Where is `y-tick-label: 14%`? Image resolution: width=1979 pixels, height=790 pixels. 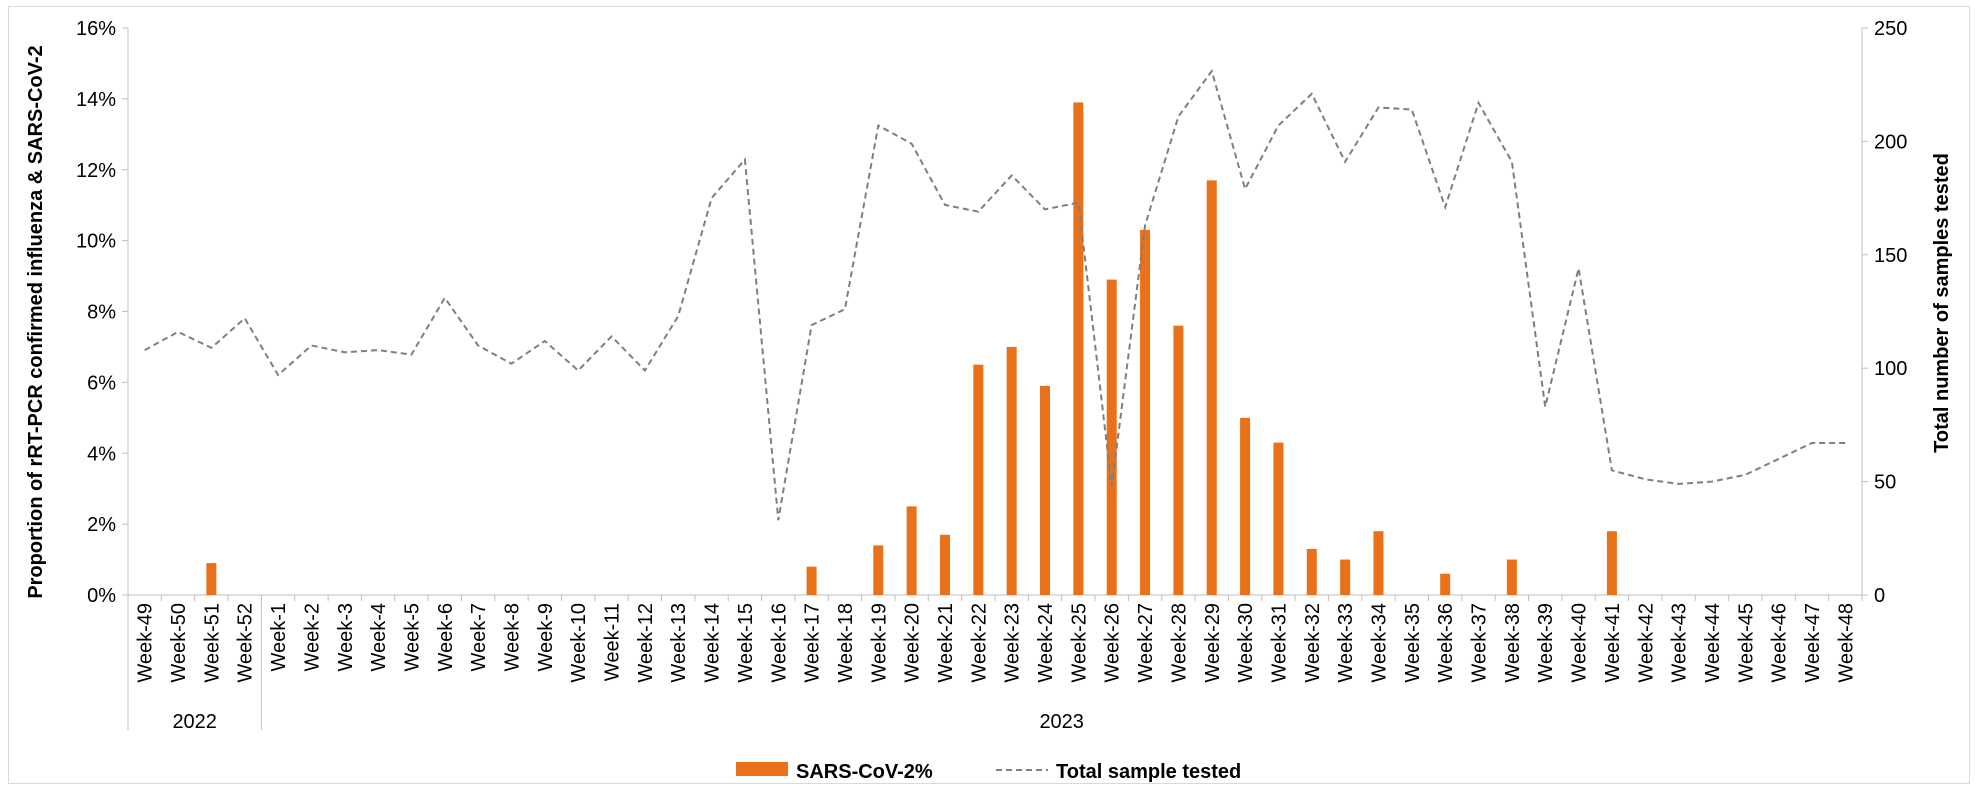
y-tick-label: 14% is located at coordinates (96, 100).